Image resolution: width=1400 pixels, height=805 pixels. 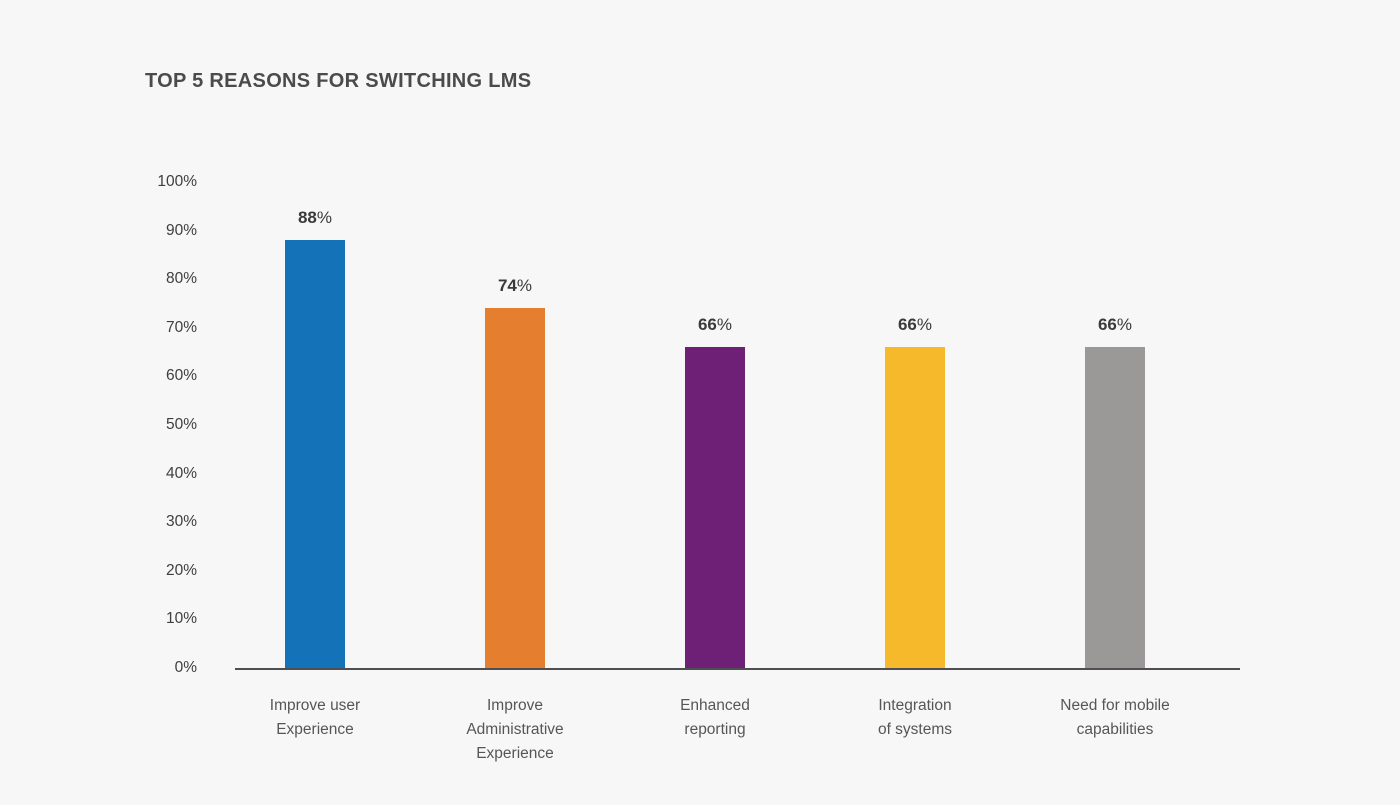 What do you see at coordinates (181, 619) in the screenshot?
I see `y-tick-label: 10%` at bounding box center [181, 619].